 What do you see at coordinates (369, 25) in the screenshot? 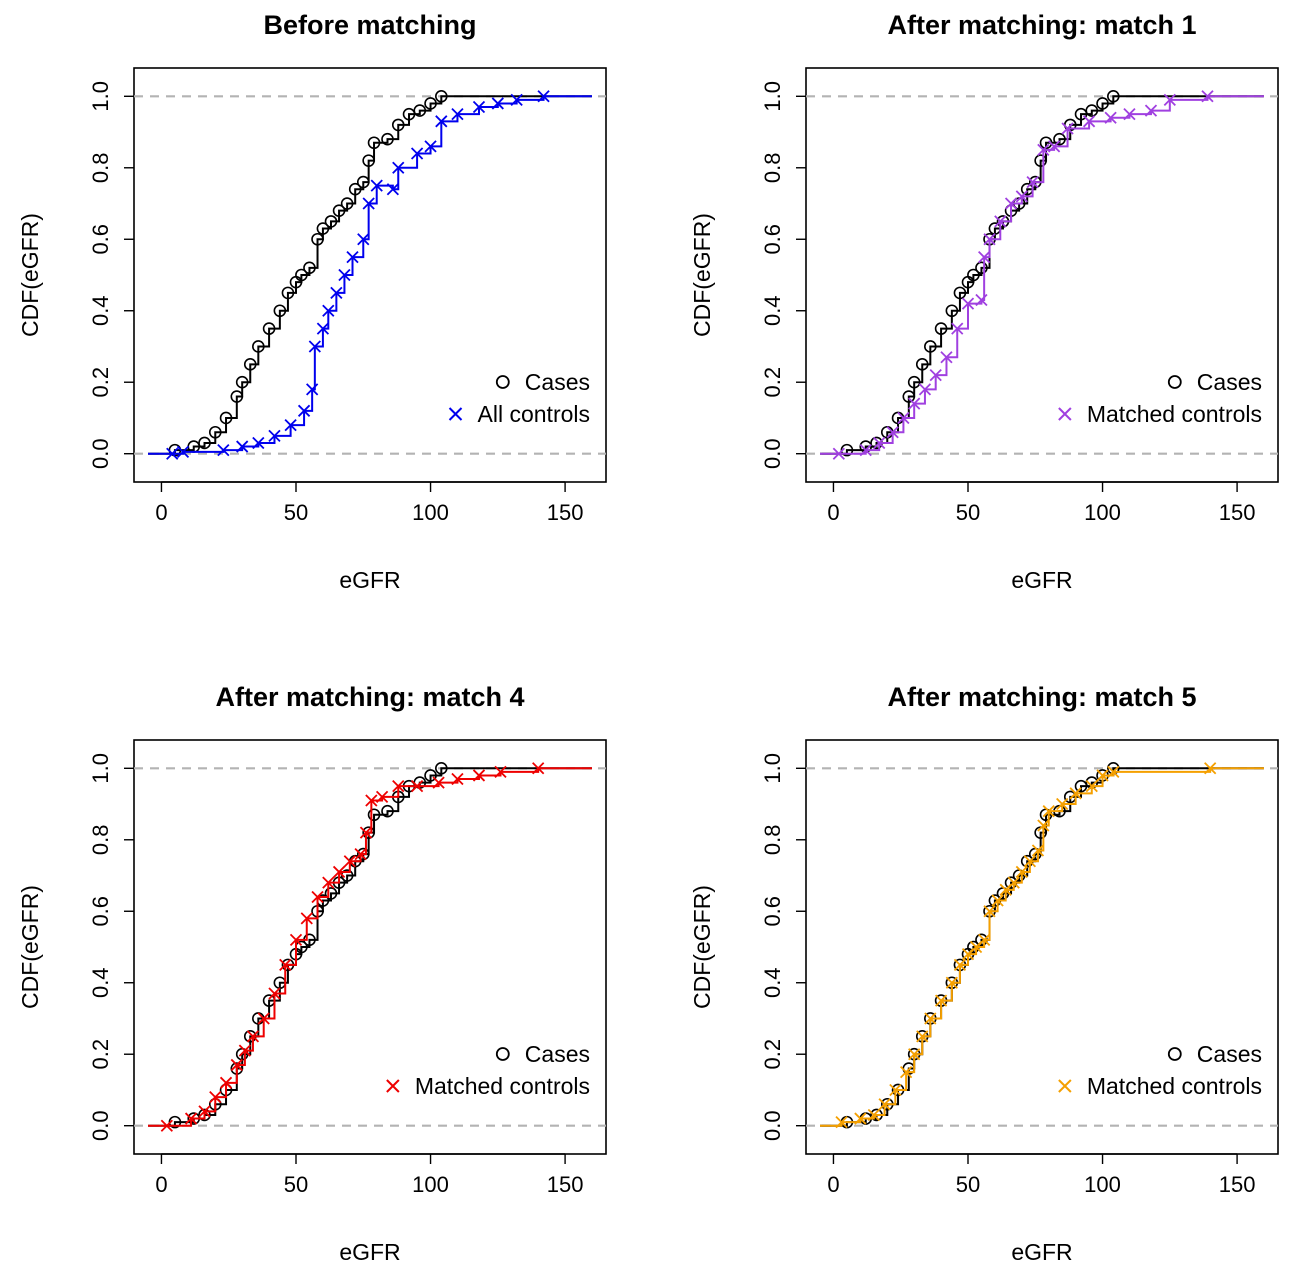
I see `panel-title: Before matching` at bounding box center [369, 25].